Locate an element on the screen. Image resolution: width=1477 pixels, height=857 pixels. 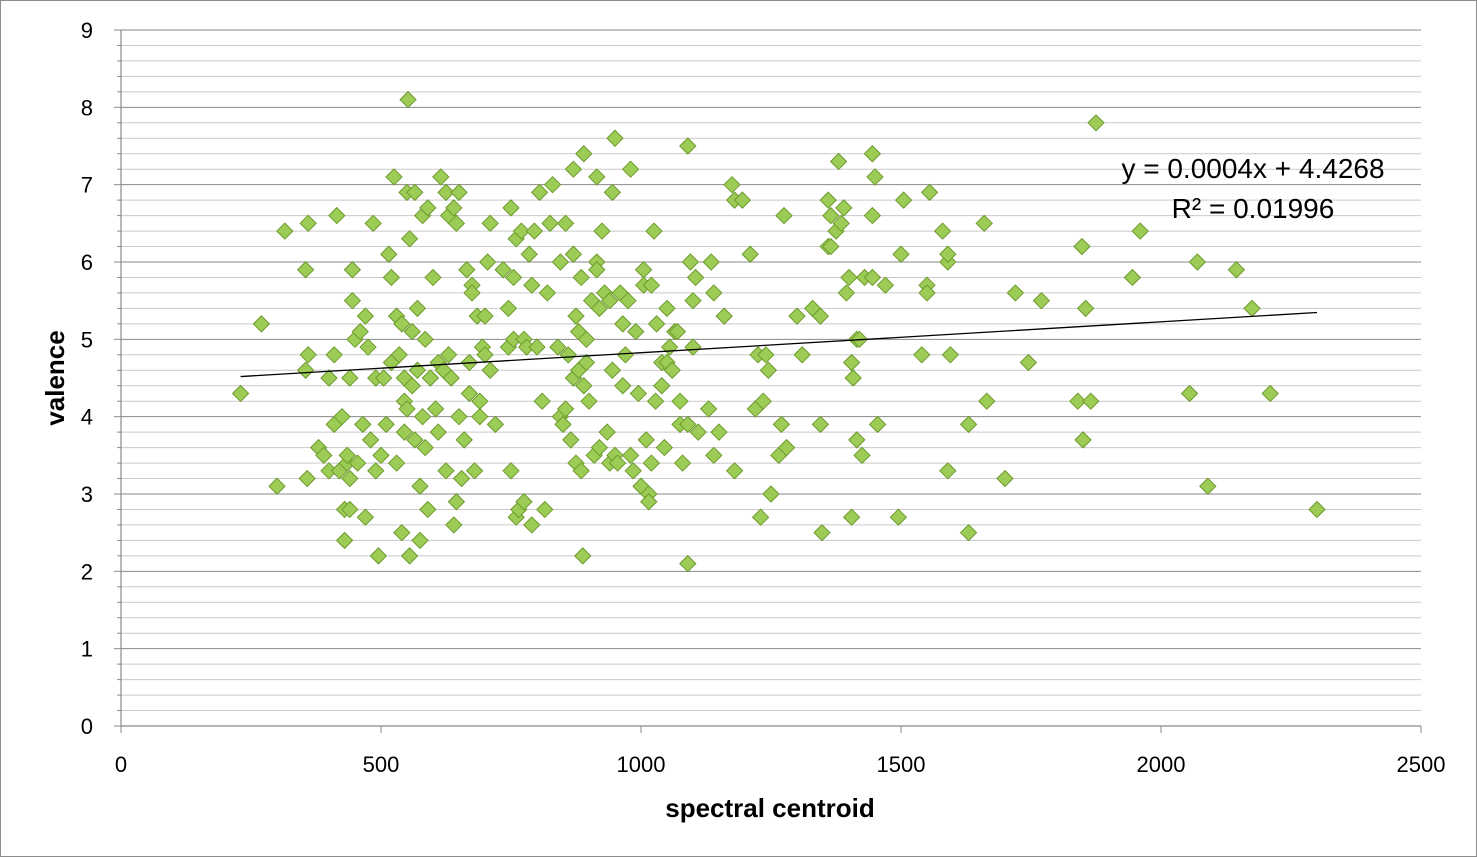
y-axis-title: valence is located at coordinates (55, 377).